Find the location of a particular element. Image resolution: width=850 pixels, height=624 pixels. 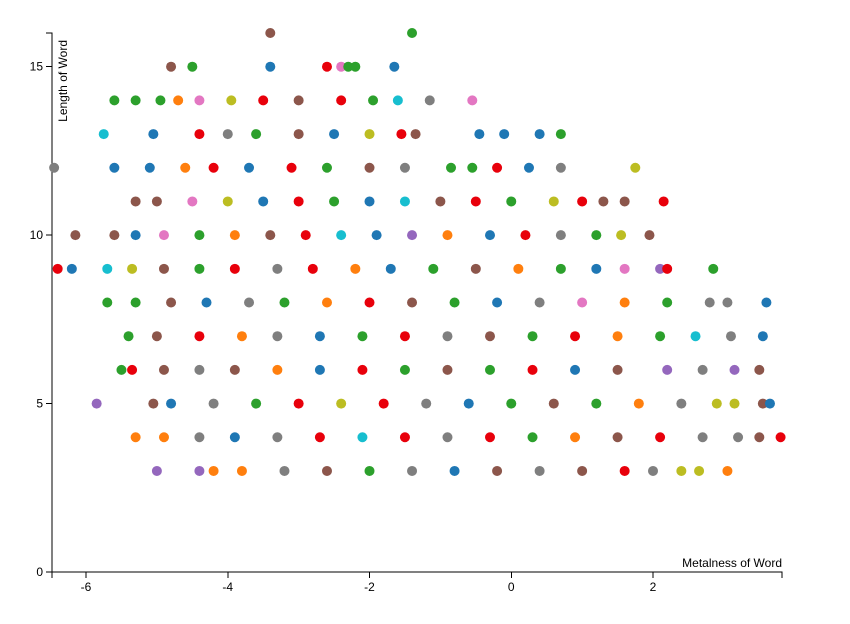

y-tick-label: 10 is located at coordinates (37, 235).